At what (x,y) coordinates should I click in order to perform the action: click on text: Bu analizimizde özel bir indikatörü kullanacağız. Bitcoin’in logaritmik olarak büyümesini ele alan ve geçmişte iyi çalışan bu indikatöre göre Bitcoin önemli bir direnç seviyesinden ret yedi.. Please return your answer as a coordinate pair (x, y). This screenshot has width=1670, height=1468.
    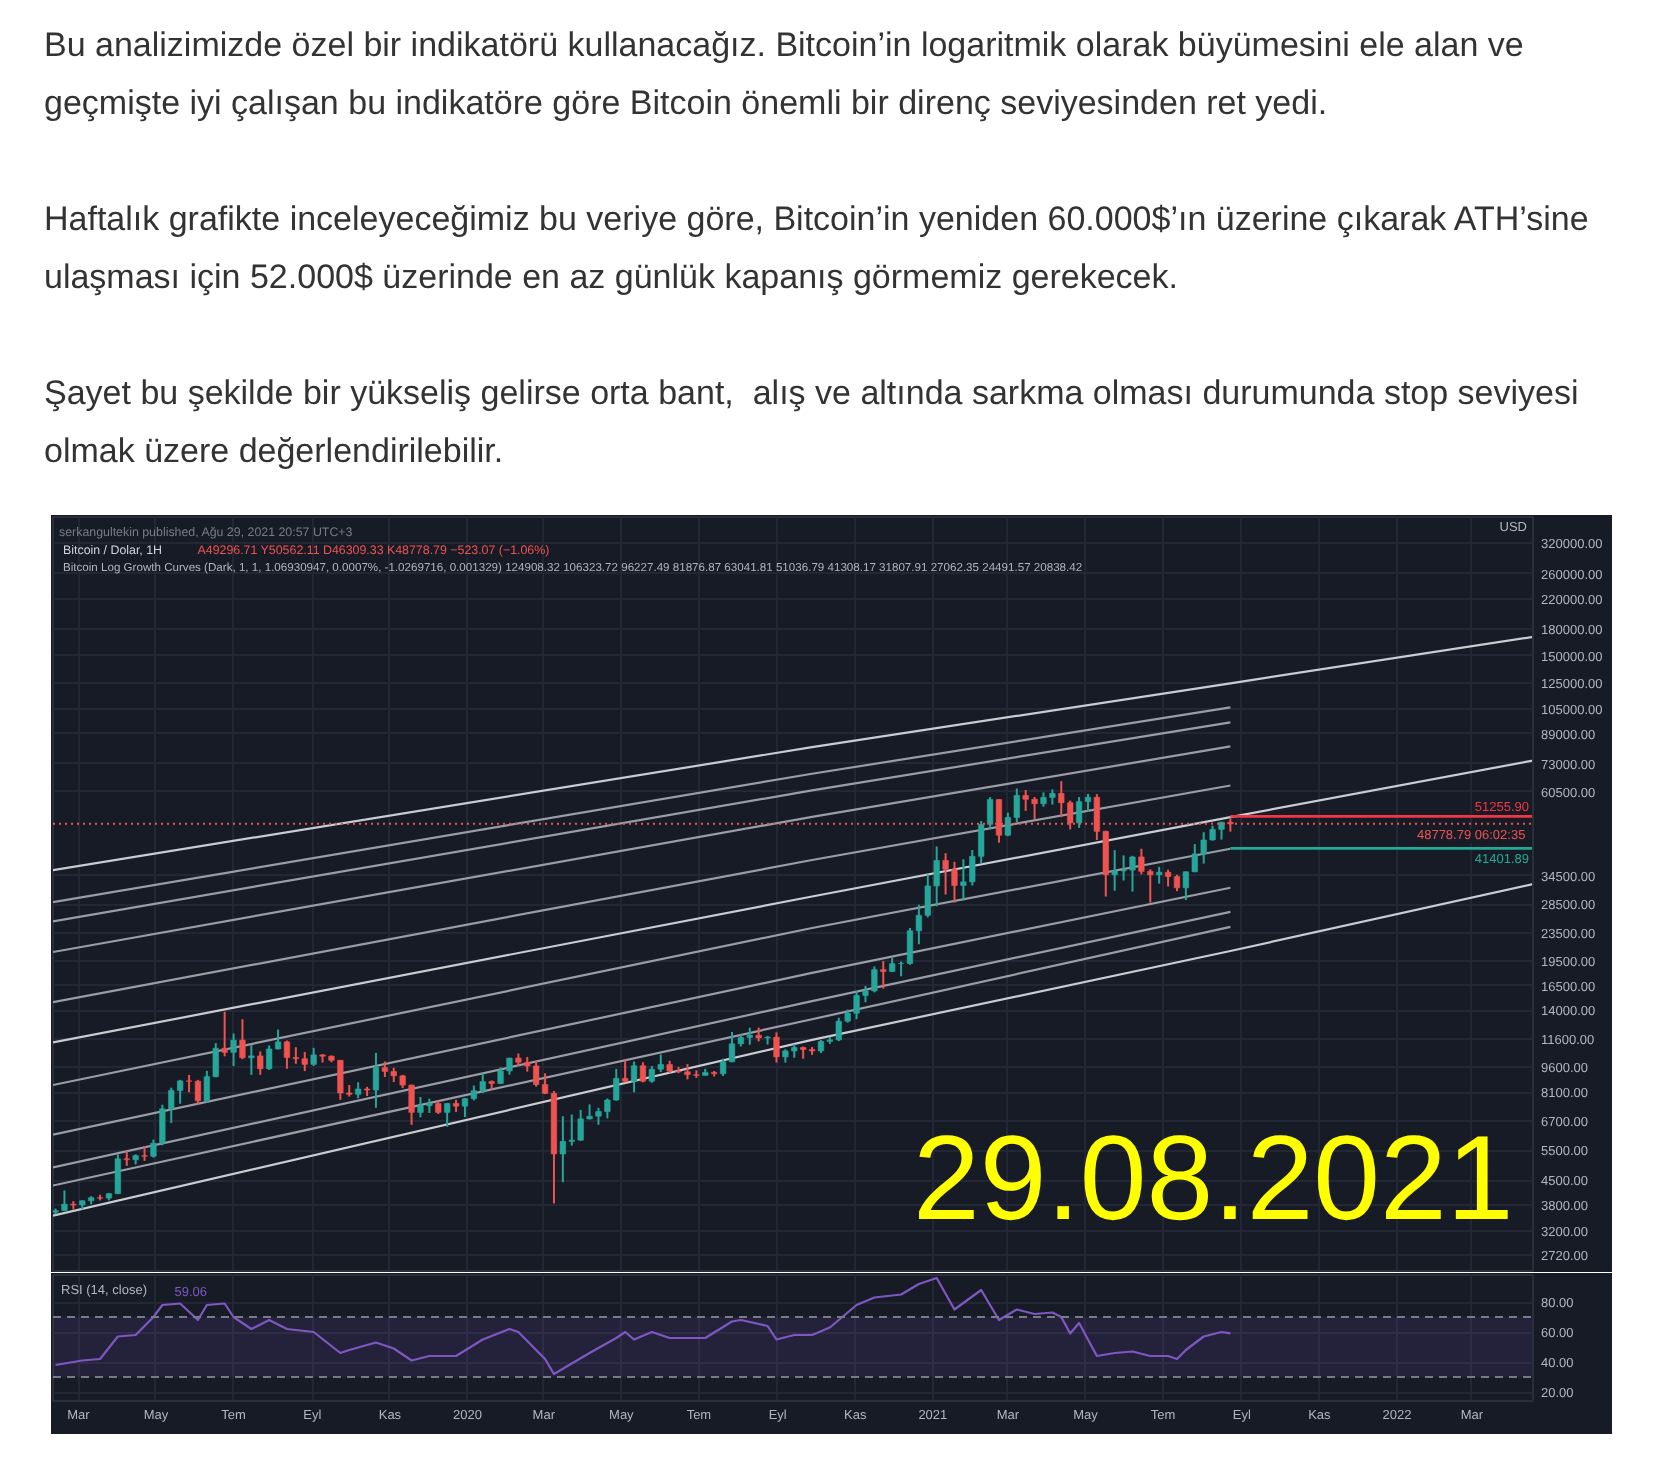
    Looking at the image, I should click on (785, 75).